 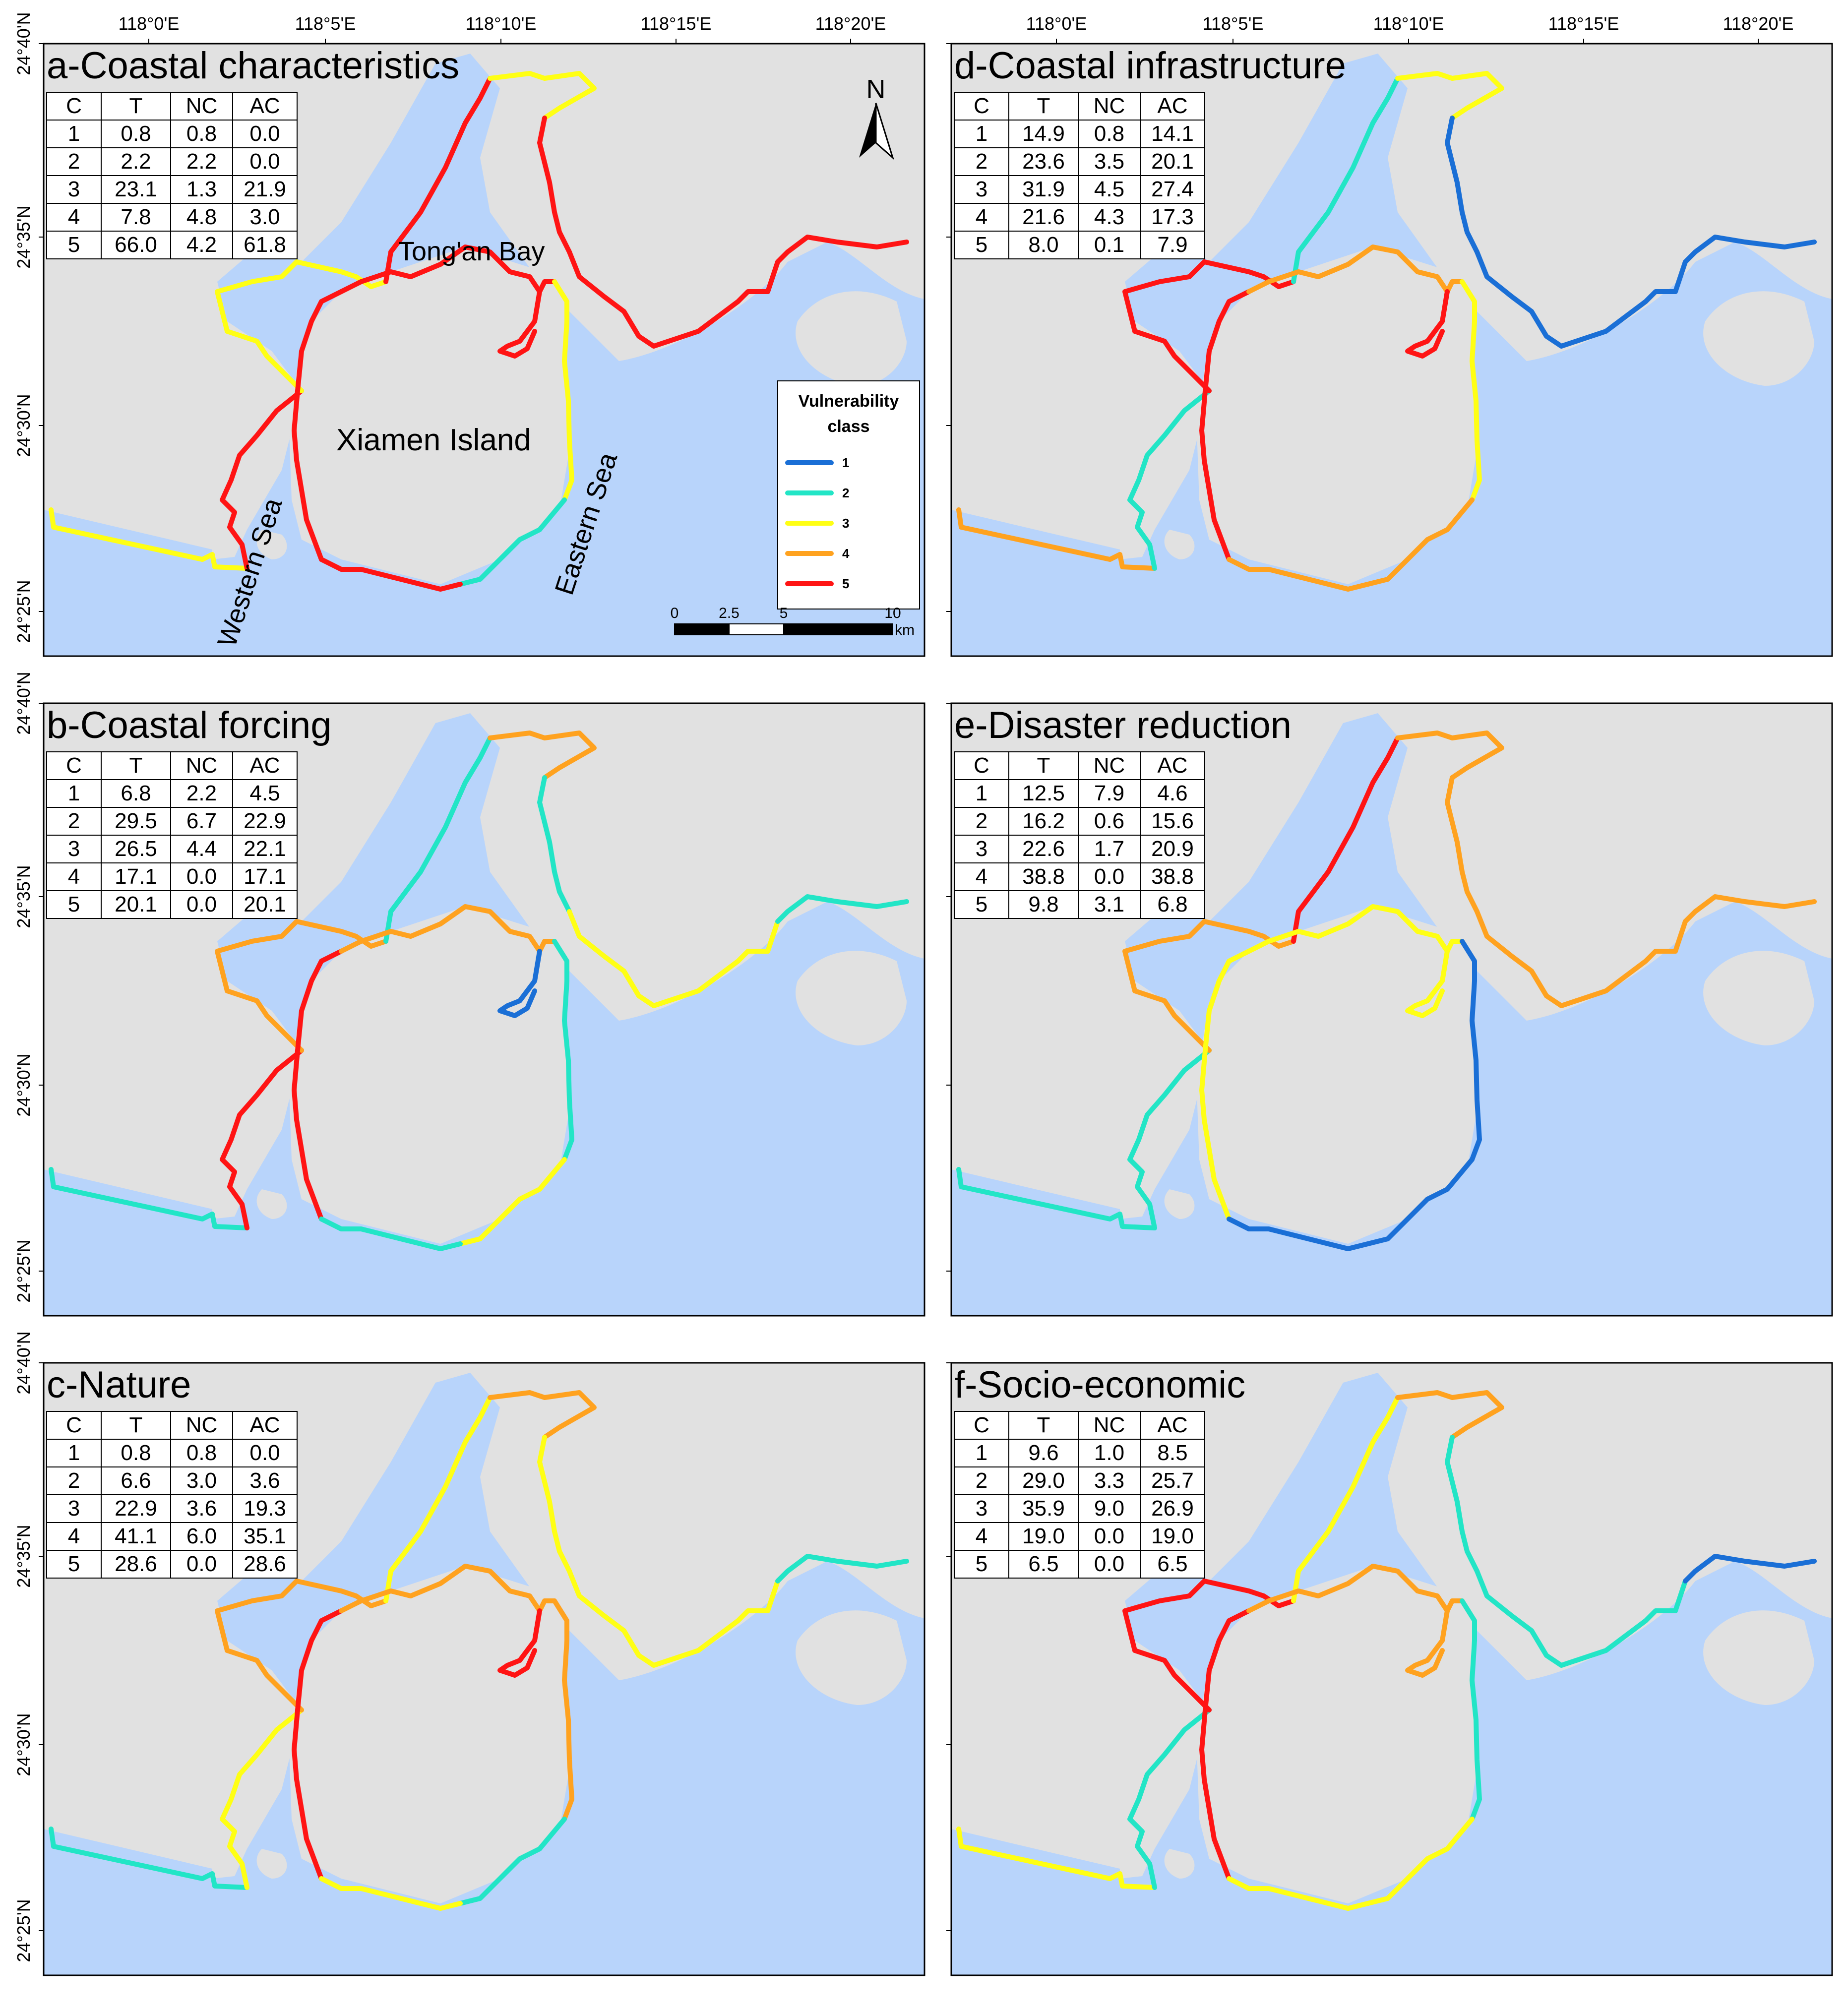 What do you see at coordinates (892, 613) in the screenshot?
I see `scale-tick-label: 10` at bounding box center [892, 613].